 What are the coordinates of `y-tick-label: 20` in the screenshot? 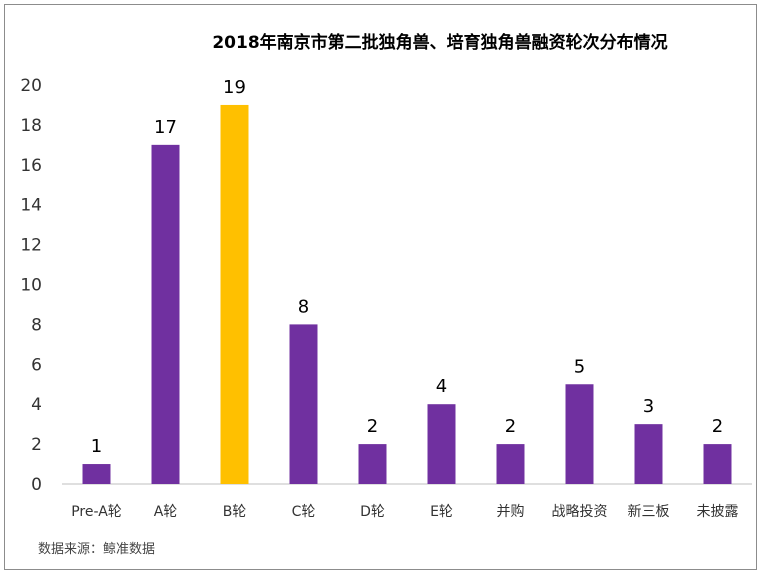 It's located at (31, 86).